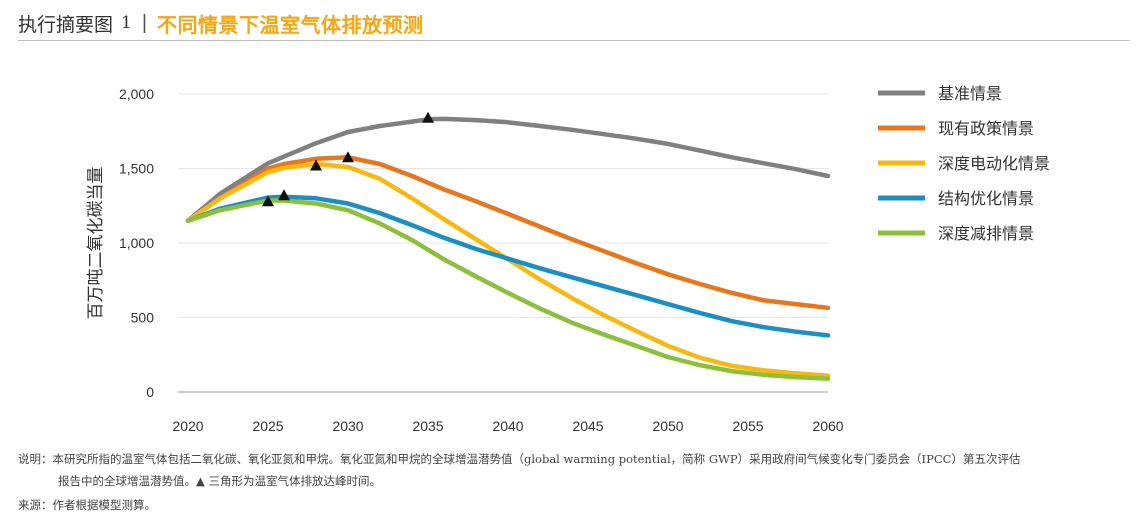  What do you see at coordinates (986, 234) in the screenshot?
I see `legend-label: 深度减排情景` at bounding box center [986, 234].